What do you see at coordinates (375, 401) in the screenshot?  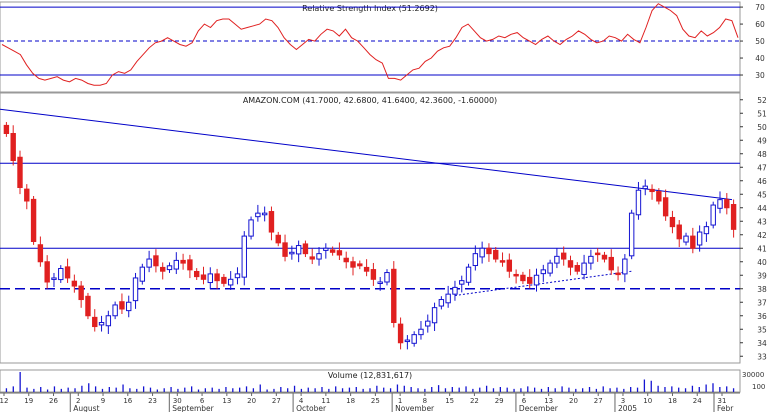 I see `x-day-label: 25` at bounding box center [375, 401].